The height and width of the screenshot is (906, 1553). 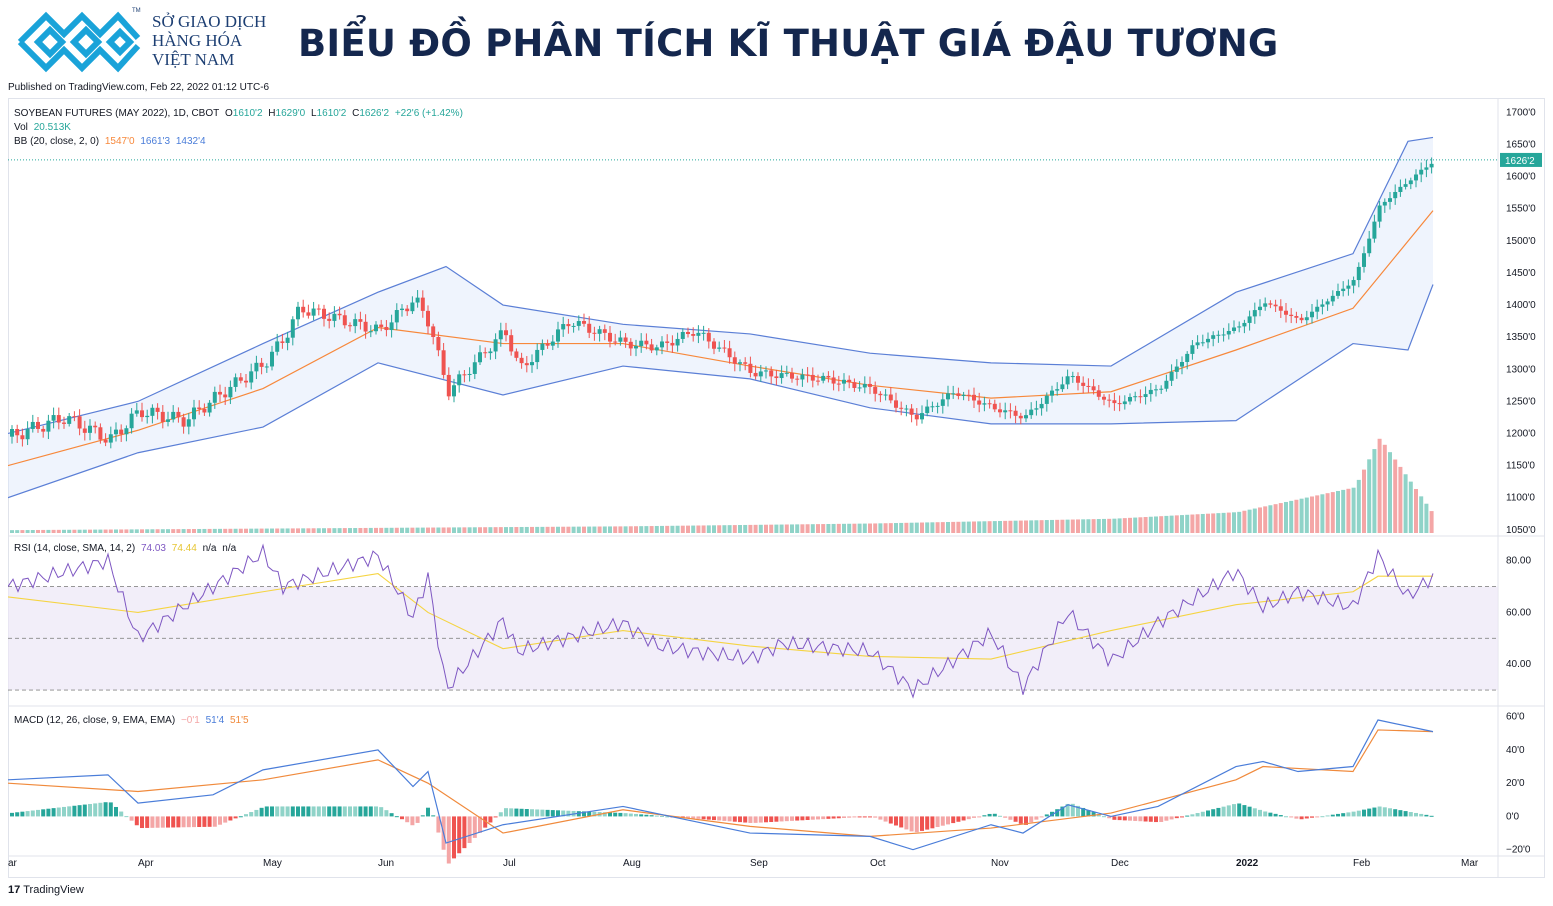 What do you see at coordinates (239, 720) in the screenshot?
I see `macd-signal-value: 51'5` at bounding box center [239, 720].